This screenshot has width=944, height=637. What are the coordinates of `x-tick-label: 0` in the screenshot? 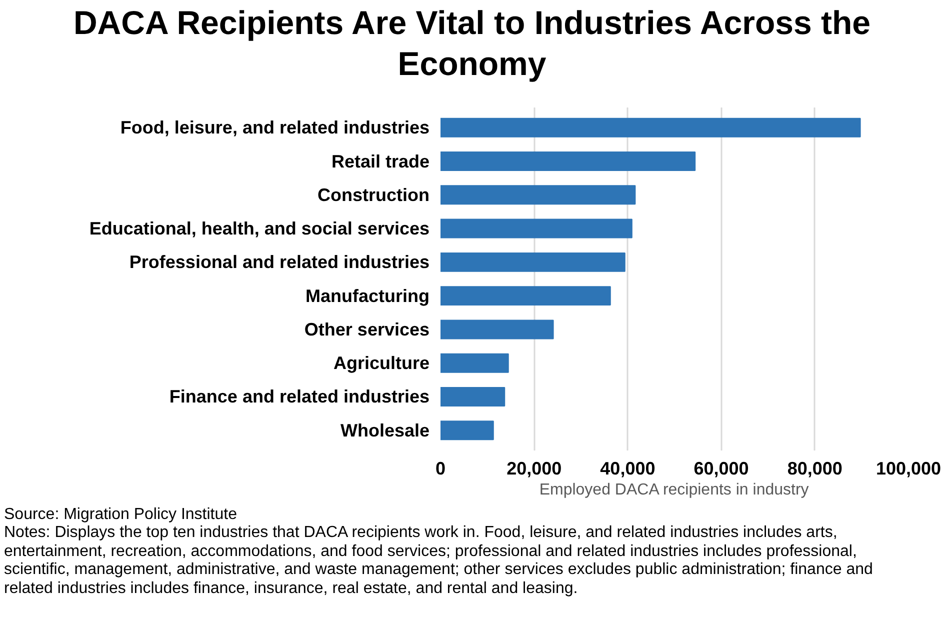 It's located at (440, 468).